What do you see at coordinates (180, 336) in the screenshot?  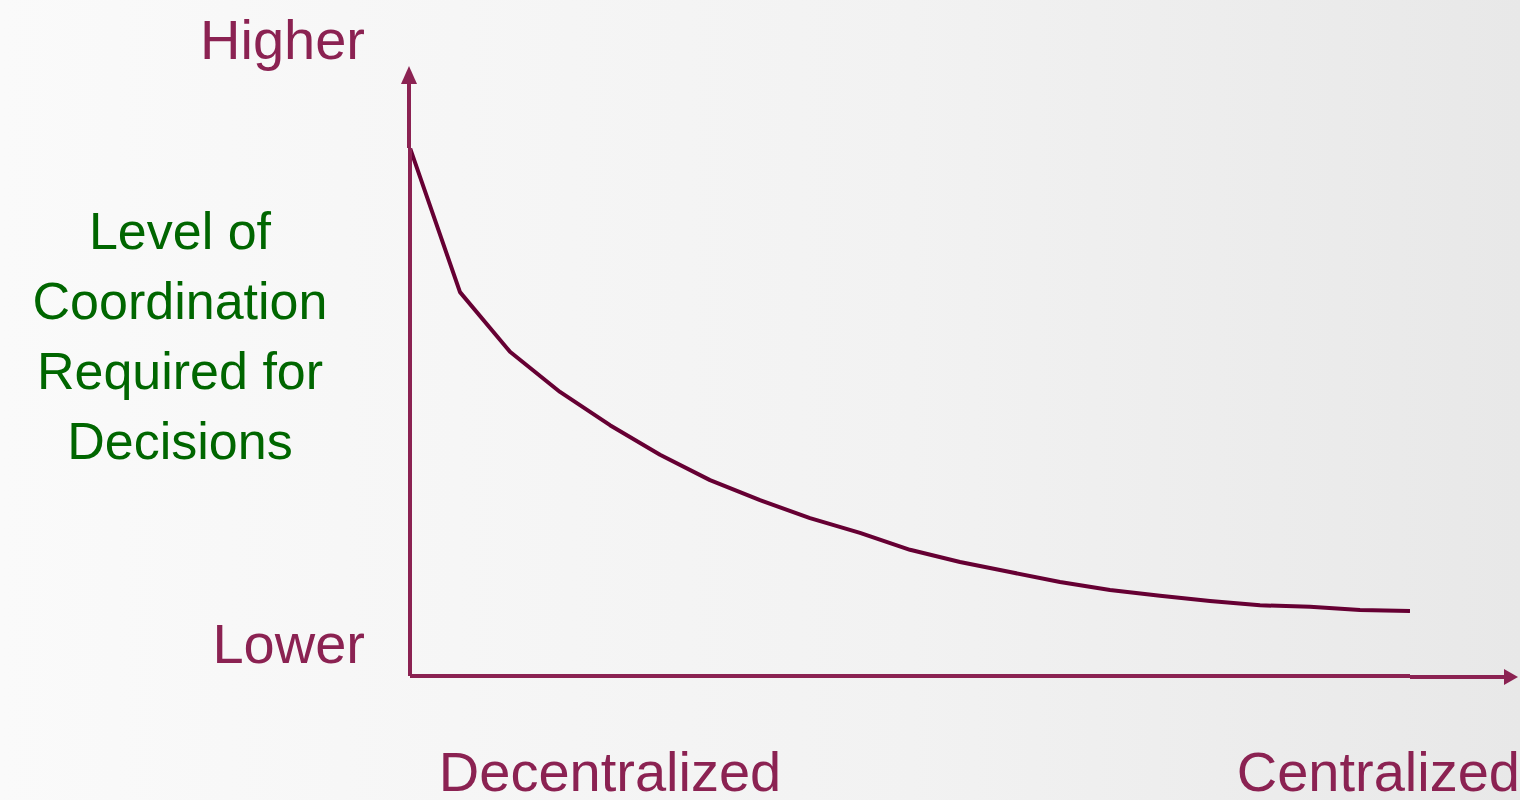 I see `y-axis-title: Level of Coordination Required for Decisions` at bounding box center [180, 336].